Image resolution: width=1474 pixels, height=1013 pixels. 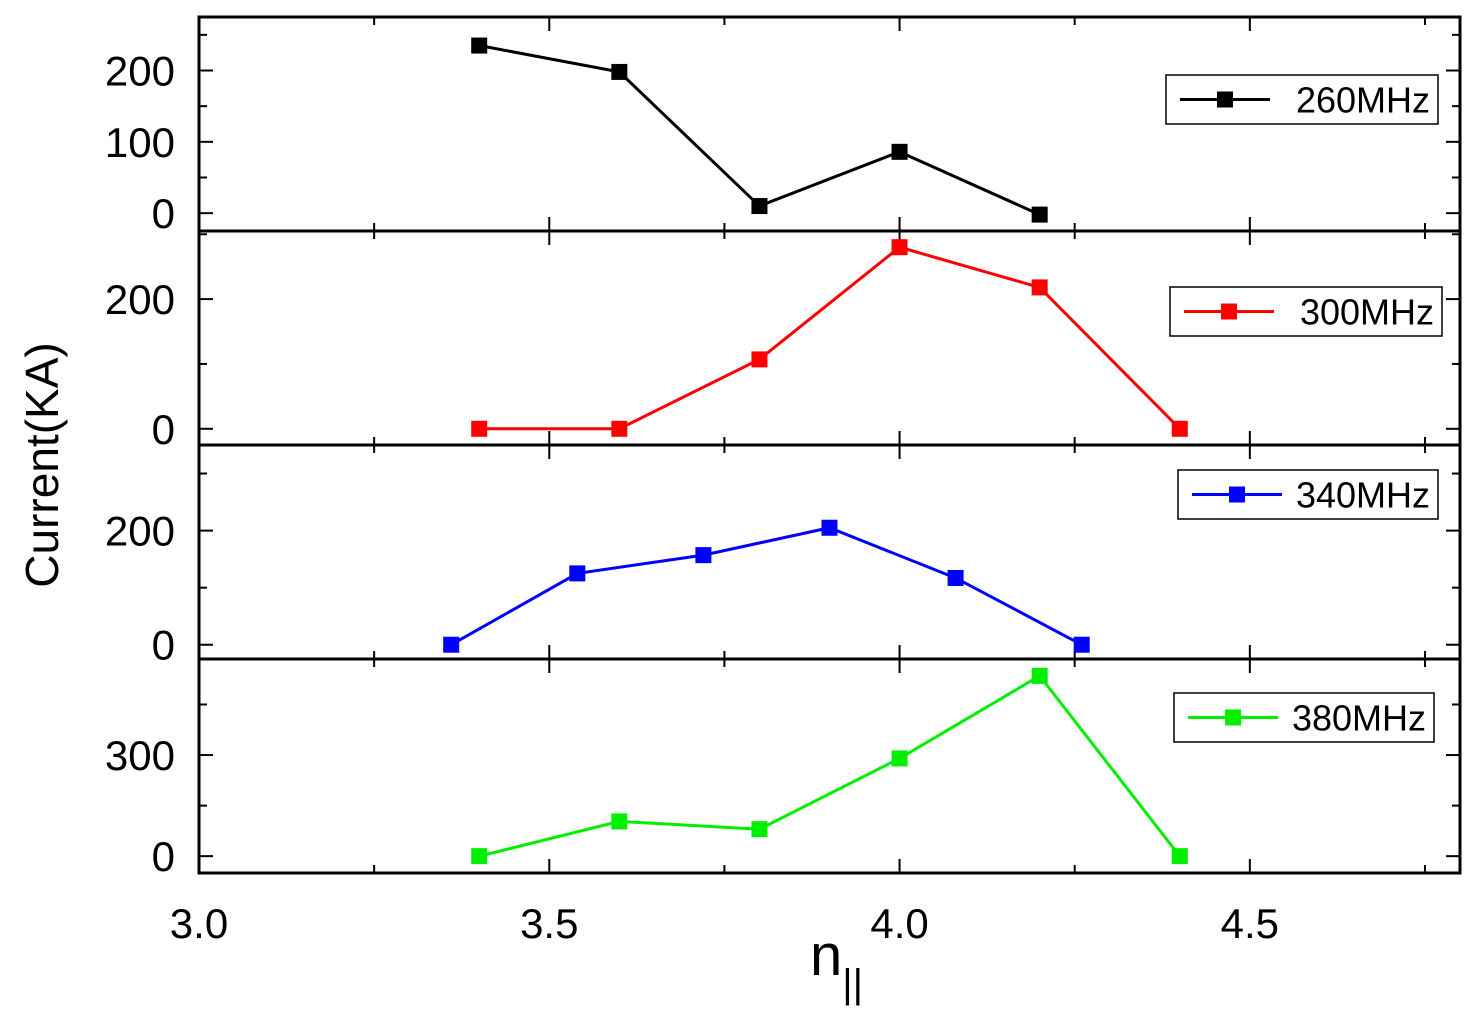 I want to click on x-axis-title-main: n, so click(x=826, y=955).